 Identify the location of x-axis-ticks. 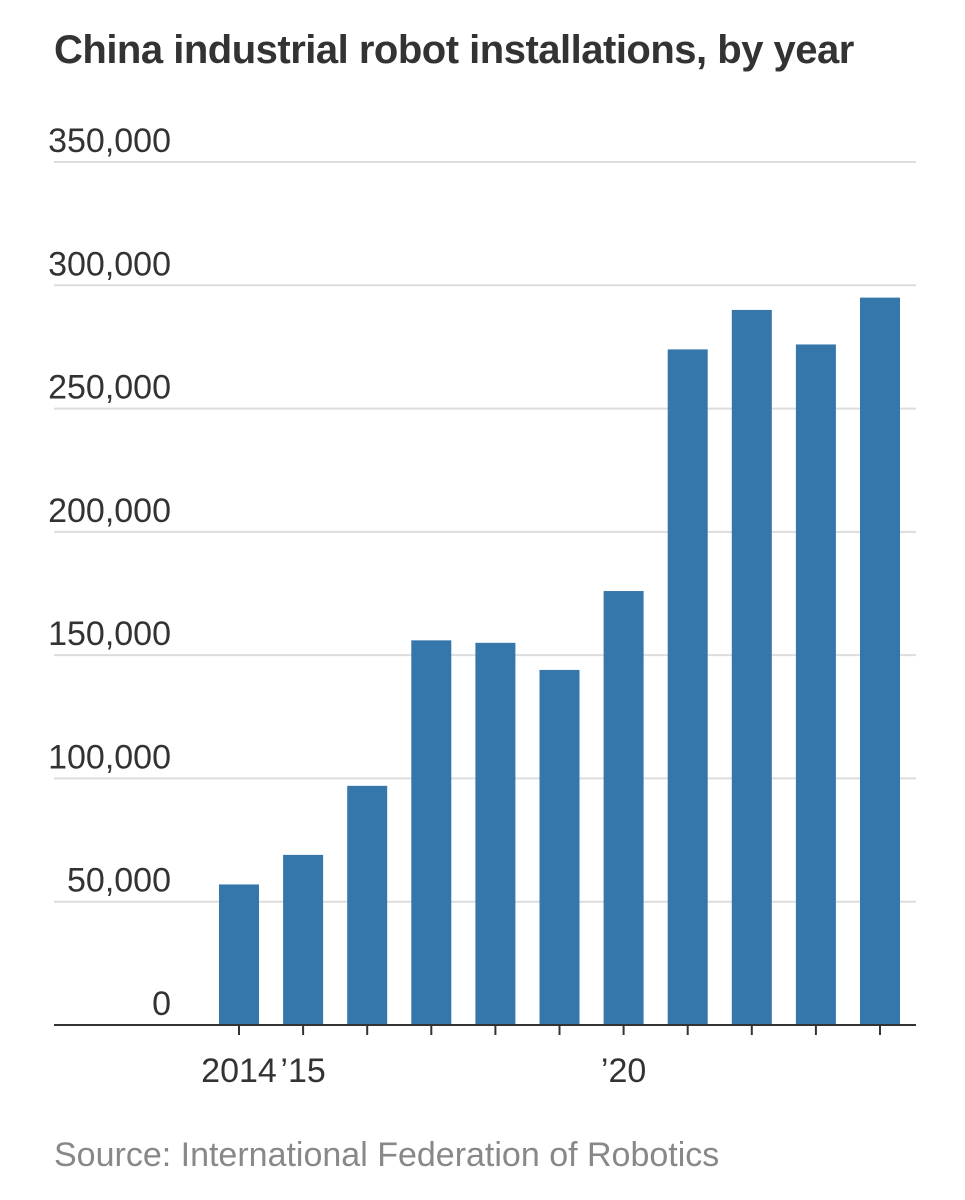
(559, 1030).